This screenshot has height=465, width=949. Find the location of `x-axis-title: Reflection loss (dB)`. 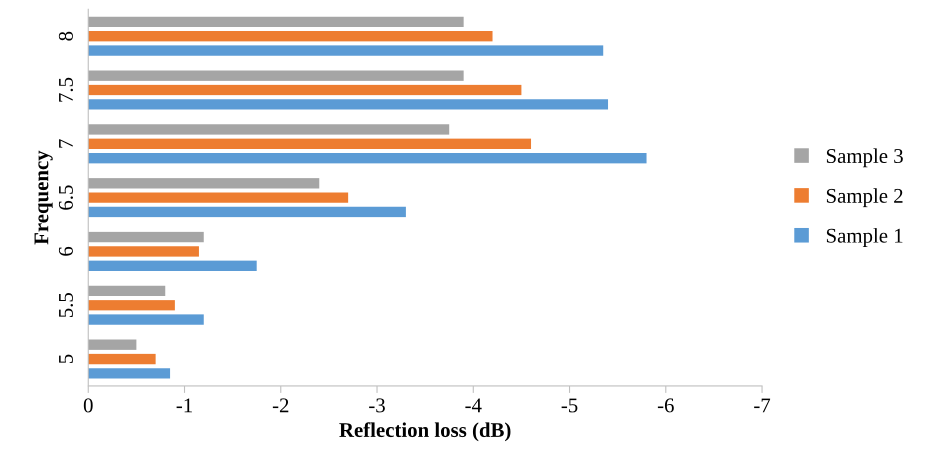

x-axis-title: Reflection loss (dB) is located at coordinates (424, 432).